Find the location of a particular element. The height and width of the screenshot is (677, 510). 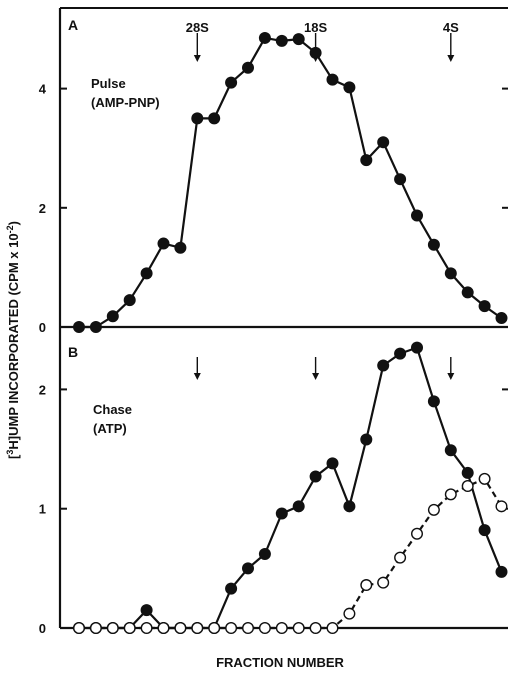

panel-annotation-sub: (ATP) is located at coordinates (110, 428).